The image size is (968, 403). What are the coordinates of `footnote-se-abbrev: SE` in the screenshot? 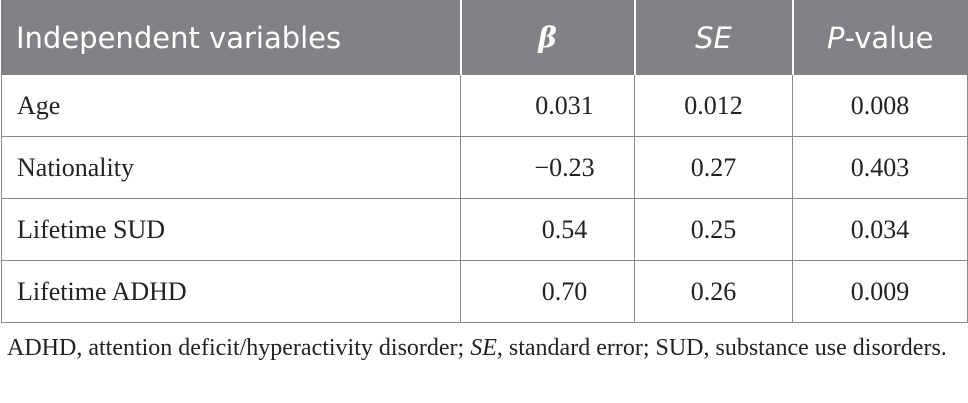 It's located at (483, 348).